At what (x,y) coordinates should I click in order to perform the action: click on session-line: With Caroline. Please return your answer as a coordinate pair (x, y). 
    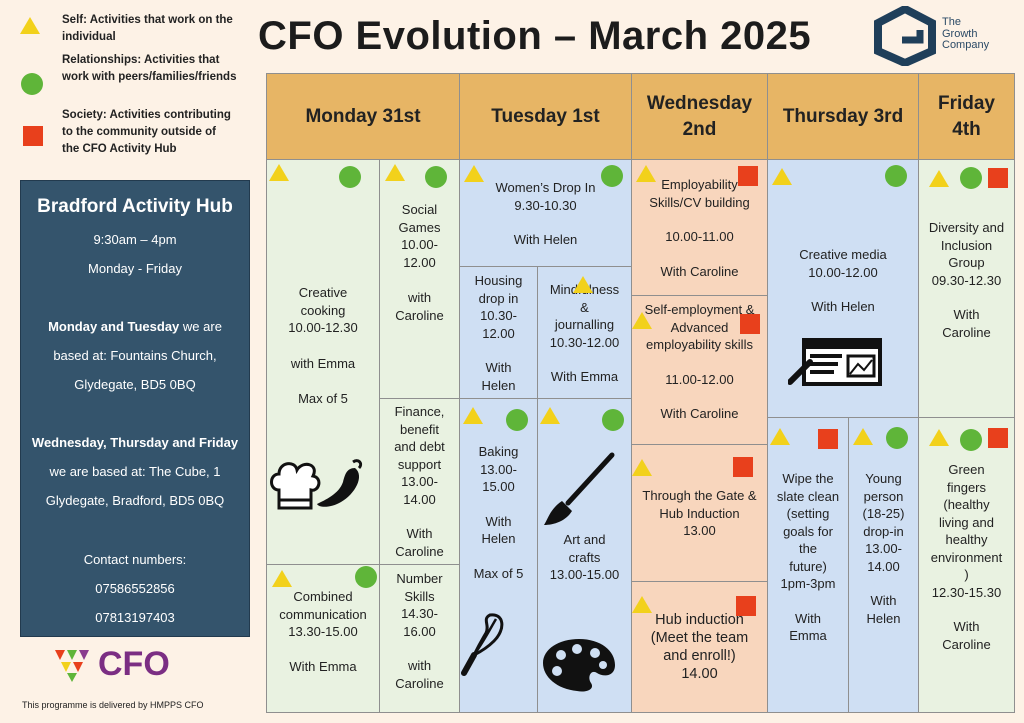
    Looking at the image, I should click on (699, 271).